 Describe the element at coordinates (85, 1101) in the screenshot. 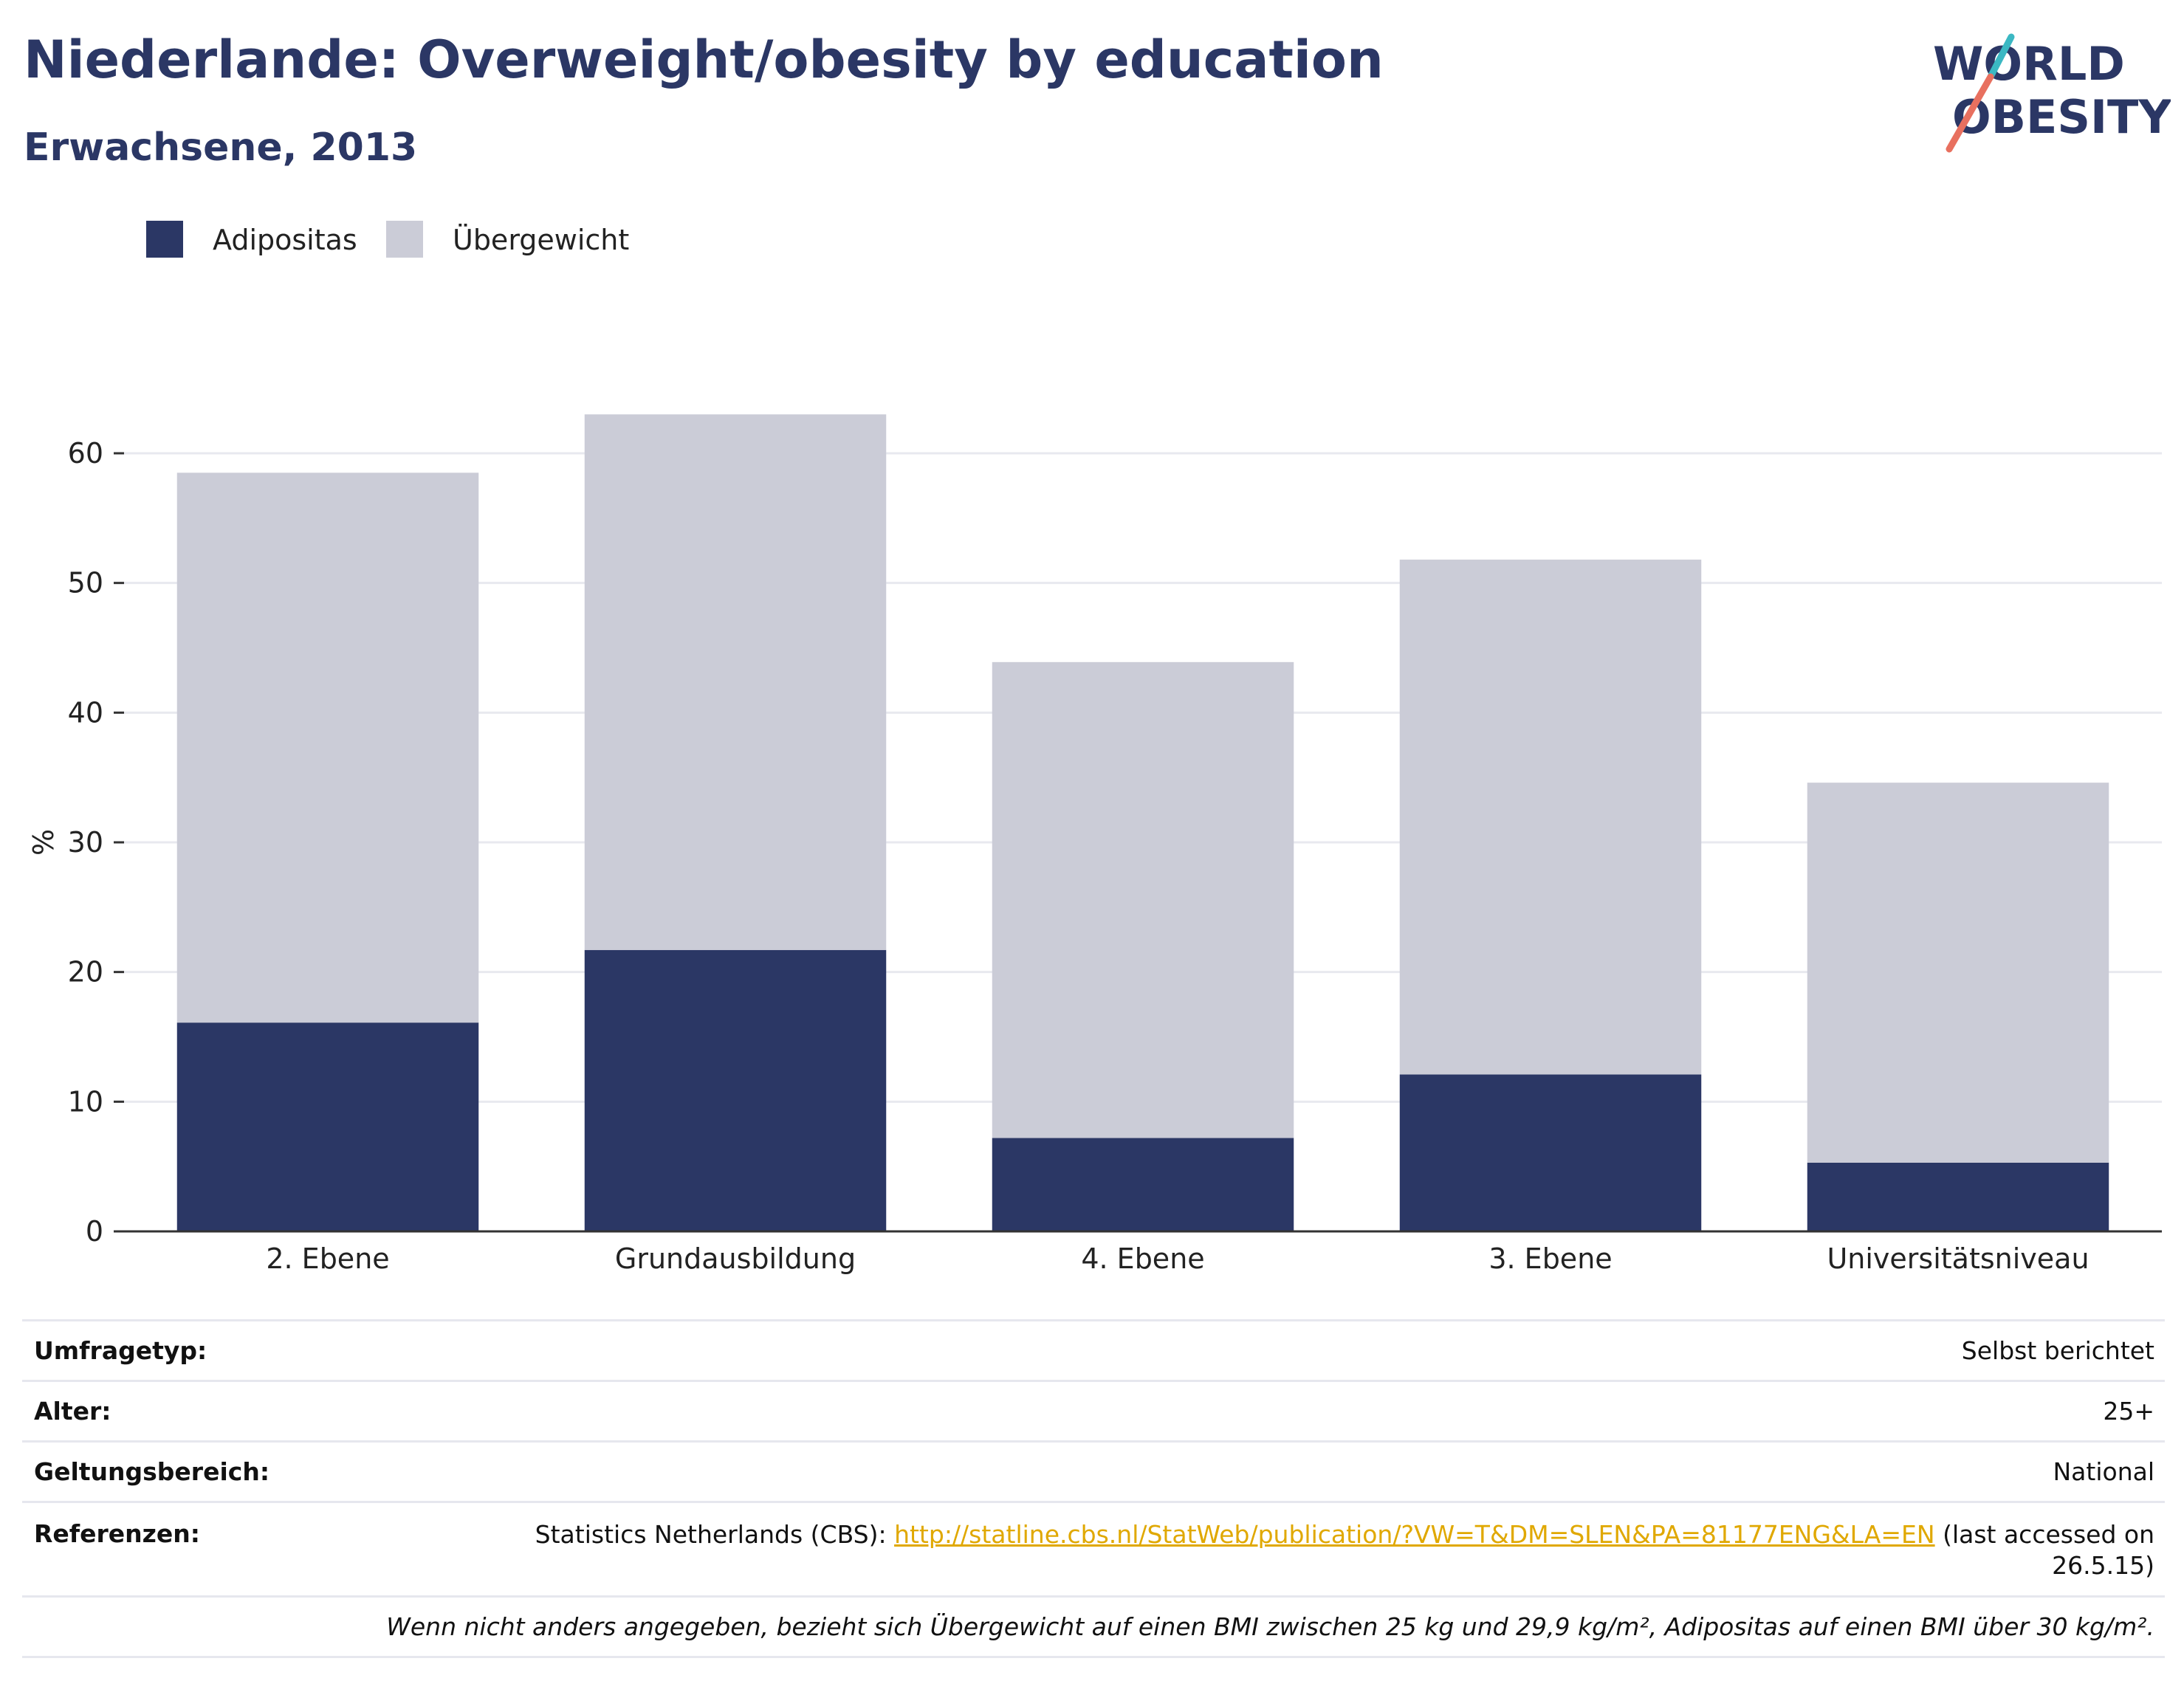

I see `y-tick-label-10: 10` at that location.